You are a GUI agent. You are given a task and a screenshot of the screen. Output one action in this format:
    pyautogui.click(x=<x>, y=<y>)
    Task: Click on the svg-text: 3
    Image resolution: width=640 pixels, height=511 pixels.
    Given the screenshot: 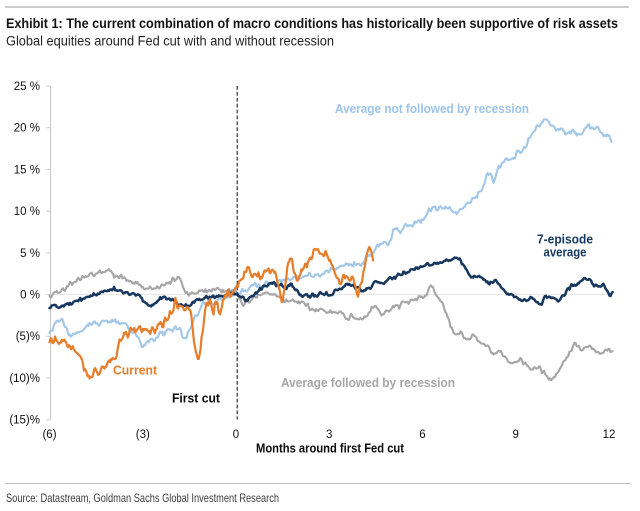 What is the action you would take?
    pyautogui.click(x=329, y=435)
    